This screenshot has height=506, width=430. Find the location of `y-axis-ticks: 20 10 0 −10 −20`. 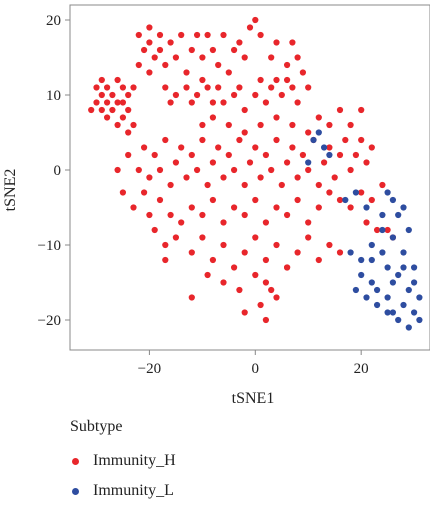

y-axis-ticks: 20 10 0 −10 −20 is located at coordinates (54, 171).